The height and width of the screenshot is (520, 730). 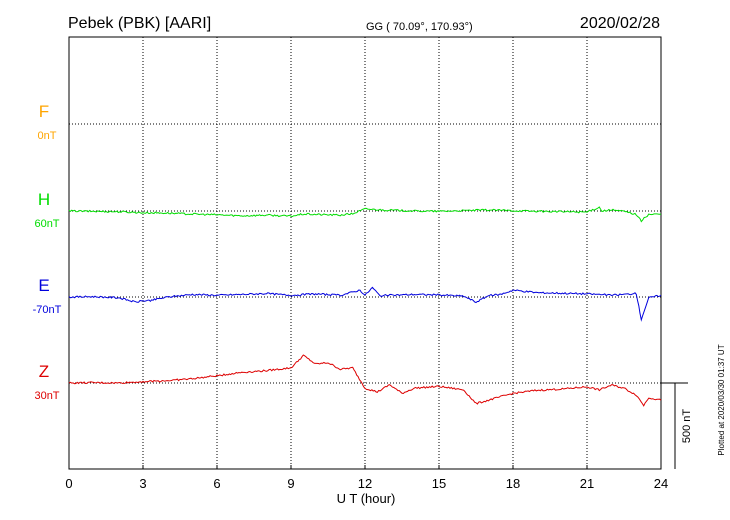 What do you see at coordinates (290, 483) in the screenshot?
I see `x-tick-label: 9` at bounding box center [290, 483].